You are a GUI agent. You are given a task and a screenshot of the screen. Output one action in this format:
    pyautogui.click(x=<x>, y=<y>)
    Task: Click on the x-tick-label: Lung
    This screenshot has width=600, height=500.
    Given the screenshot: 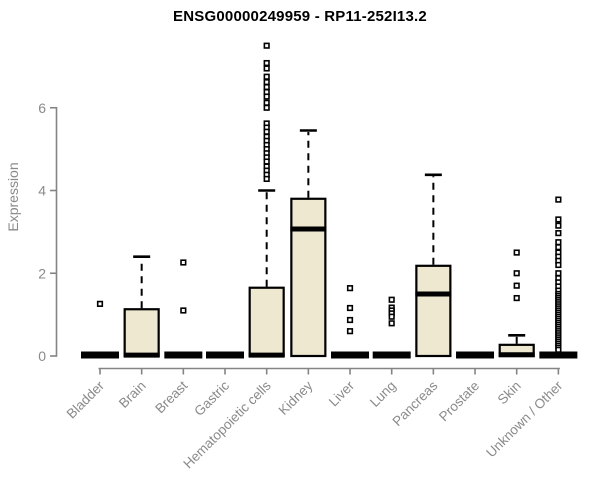 What is the action you would take?
    pyautogui.click(x=383, y=394)
    